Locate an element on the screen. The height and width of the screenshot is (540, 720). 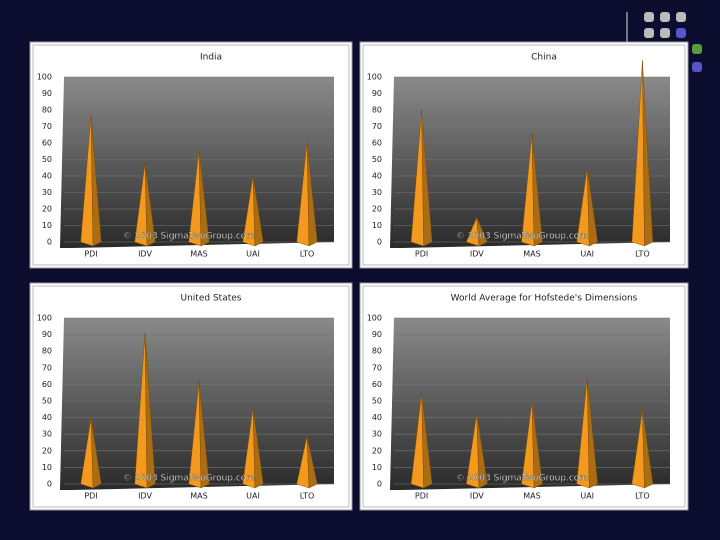
chart-title: World Average for Hofstede's Dimensions is located at coordinates (544, 299).